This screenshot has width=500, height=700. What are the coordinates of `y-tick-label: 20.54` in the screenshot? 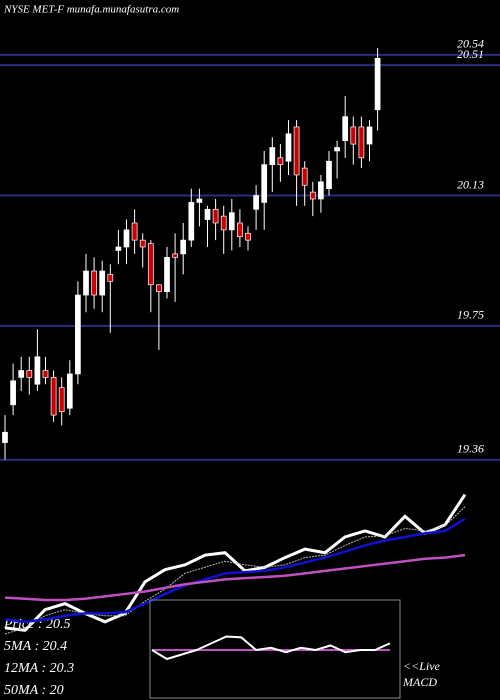 It's located at (470, 44).